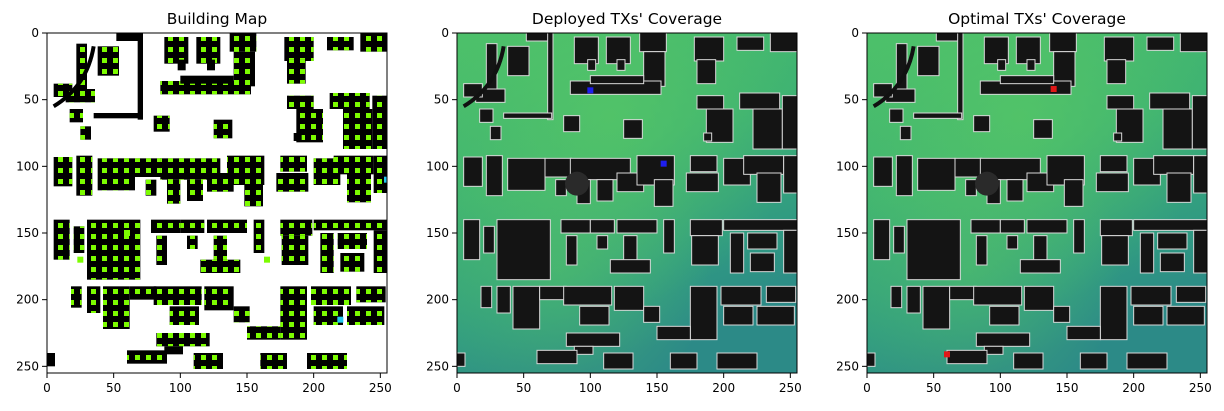 Image resolution: width=1224 pixels, height=411 pixels. What do you see at coordinates (657, 388) in the screenshot?
I see `x-tick-label: 150` at bounding box center [657, 388].